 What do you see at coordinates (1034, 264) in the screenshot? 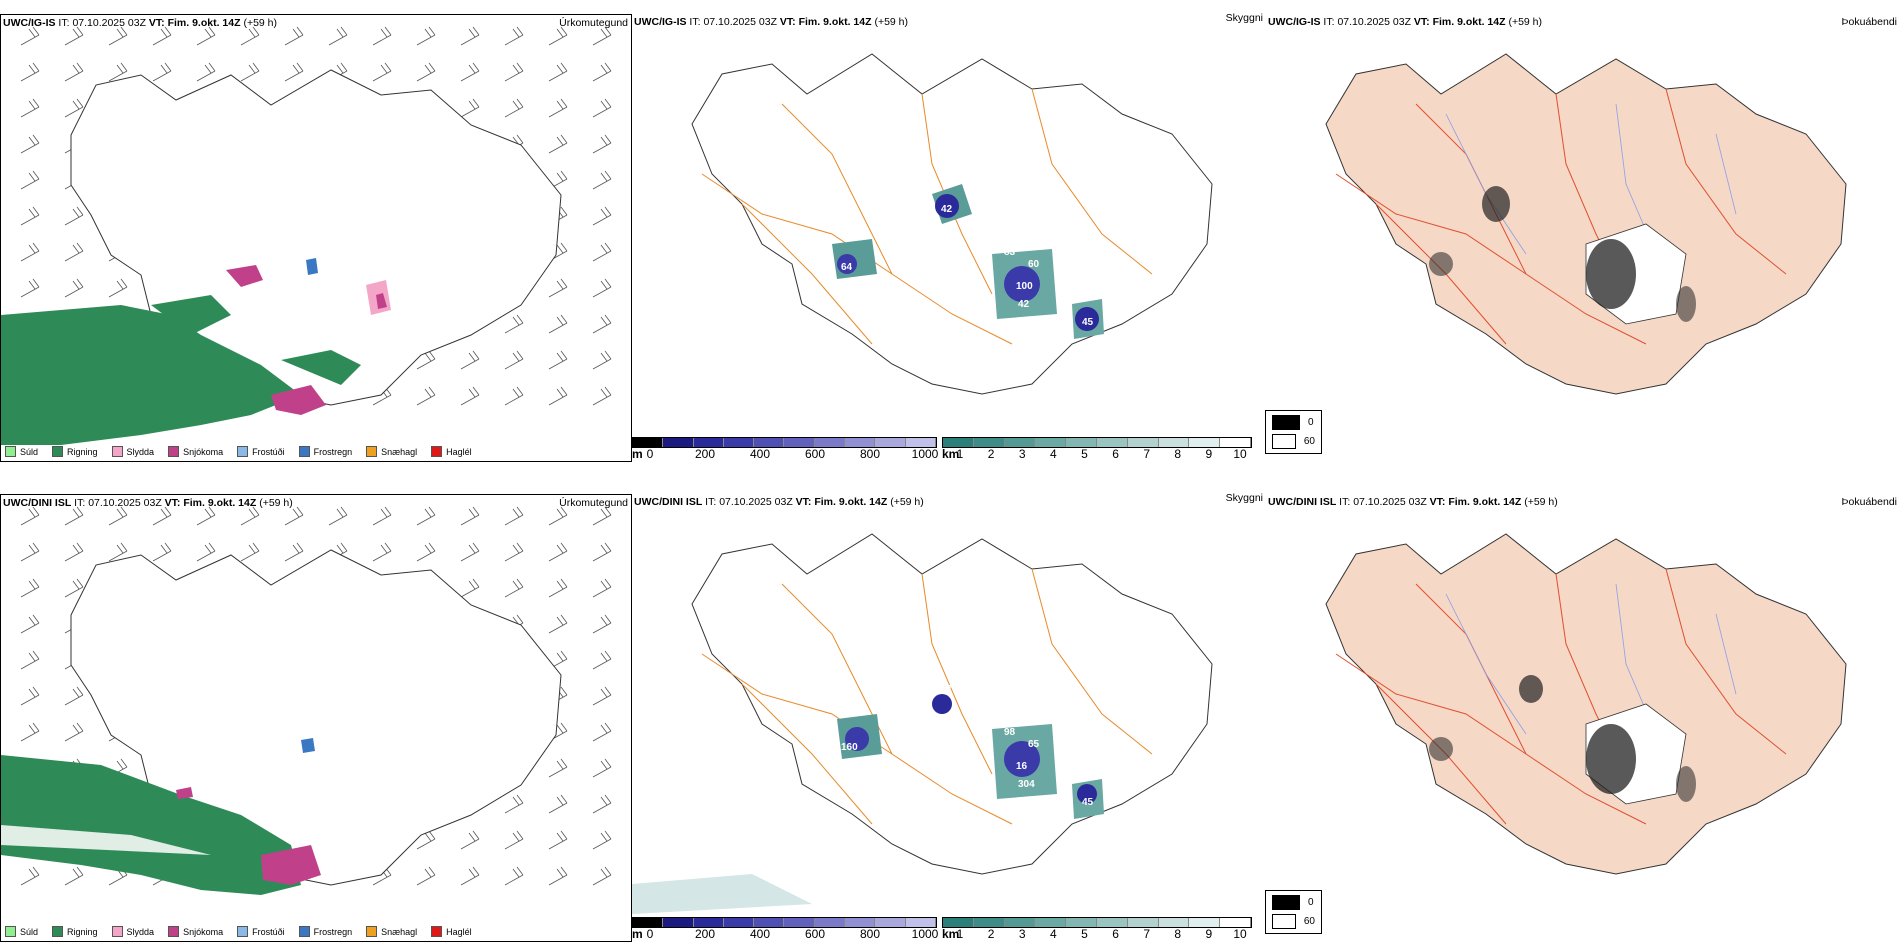
I see `cloud-base-label: 60` at bounding box center [1034, 264].